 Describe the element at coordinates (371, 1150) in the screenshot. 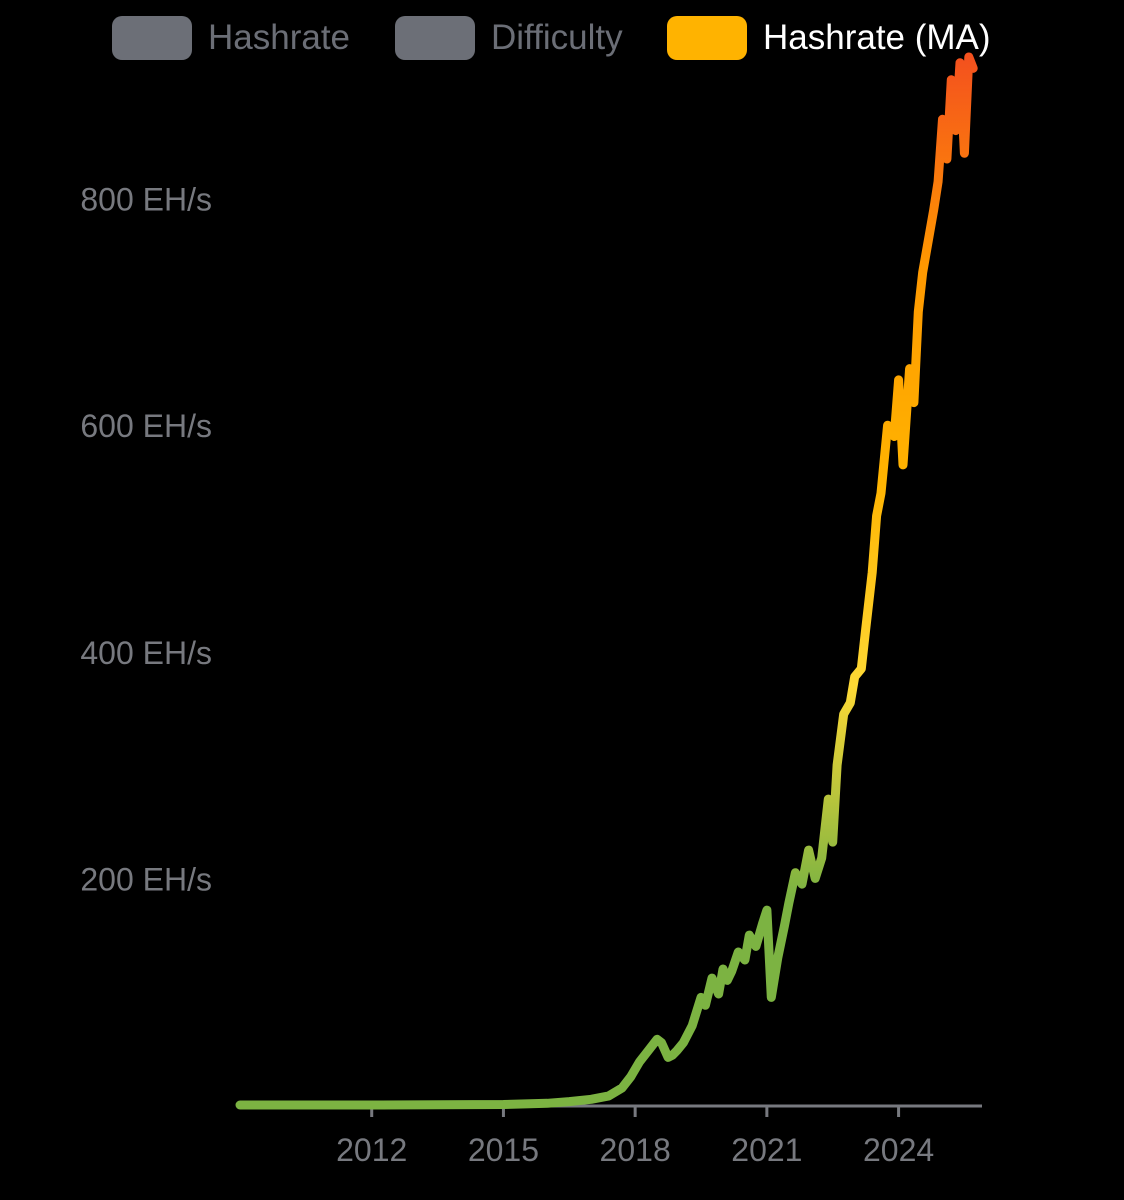

I see `x-tick-label: 2012` at that location.